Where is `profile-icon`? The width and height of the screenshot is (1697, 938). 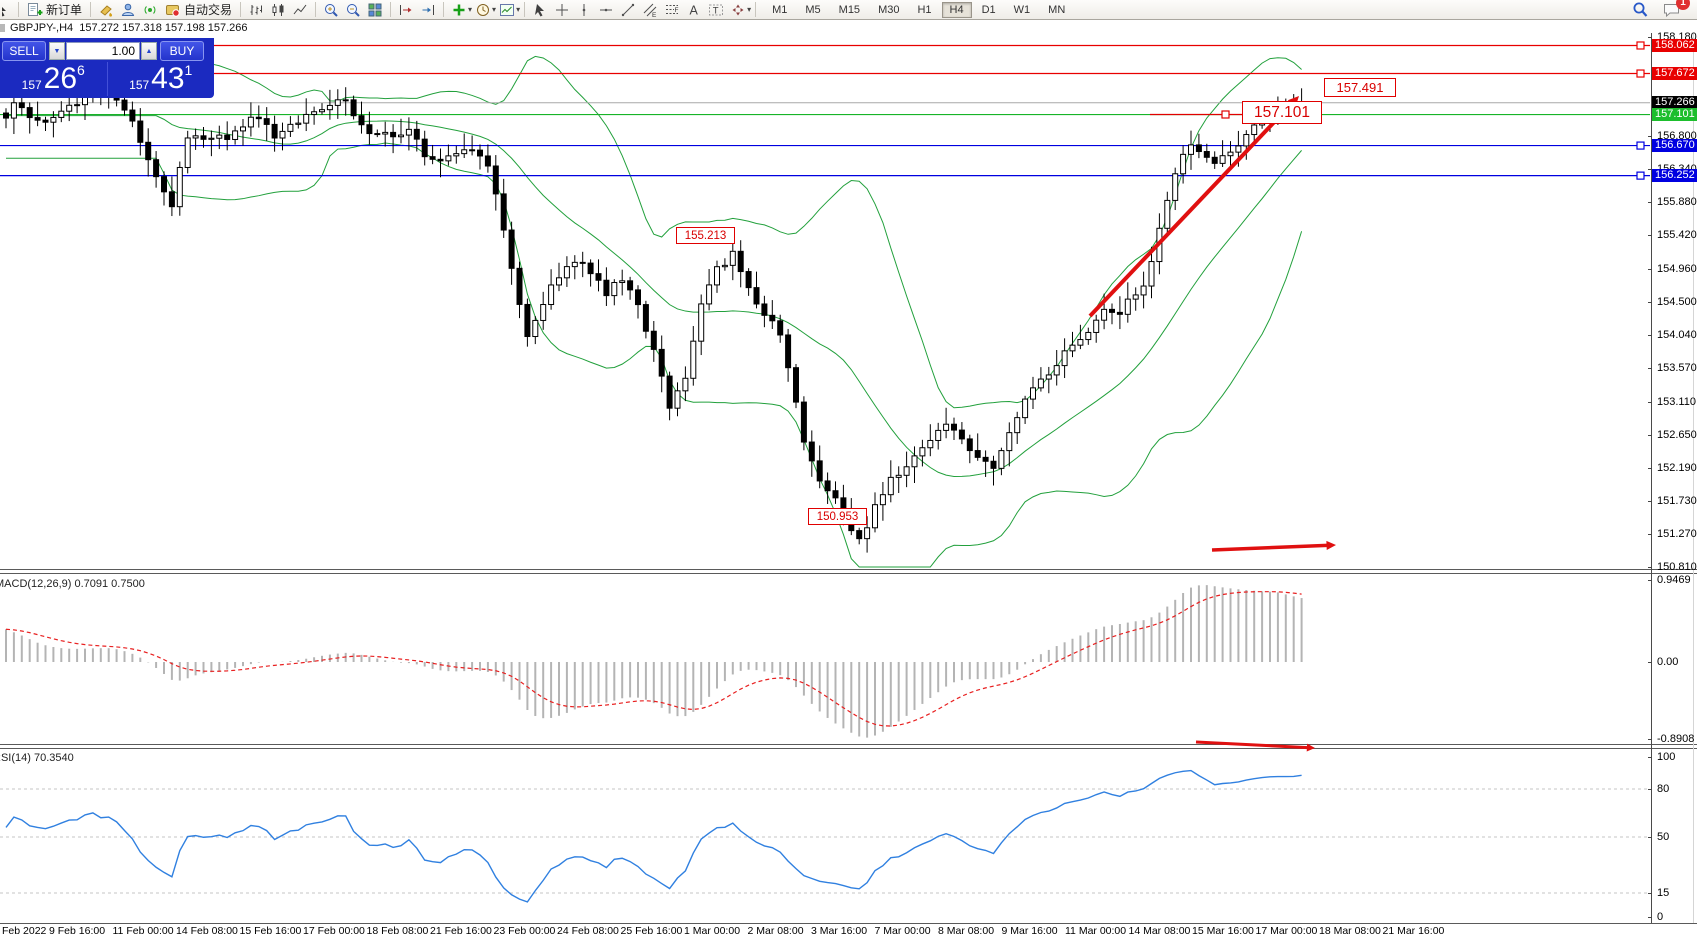
profile-icon is located at coordinates (128, 10).